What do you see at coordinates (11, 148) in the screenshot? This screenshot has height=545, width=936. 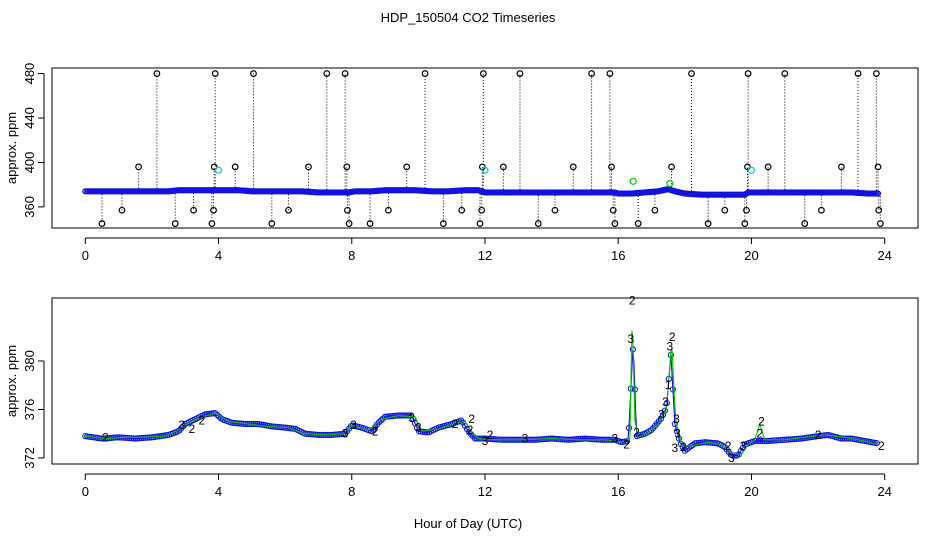 I see `top-y-axis-label: approx. ppm` at bounding box center [11, 148].